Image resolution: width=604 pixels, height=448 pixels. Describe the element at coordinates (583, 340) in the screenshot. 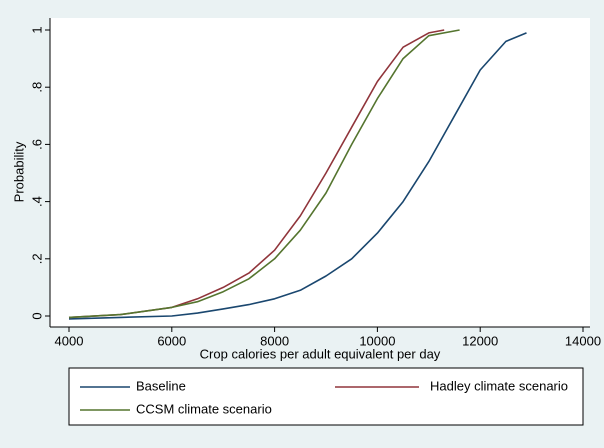

I see `x-tick-label: 14000` at that location.